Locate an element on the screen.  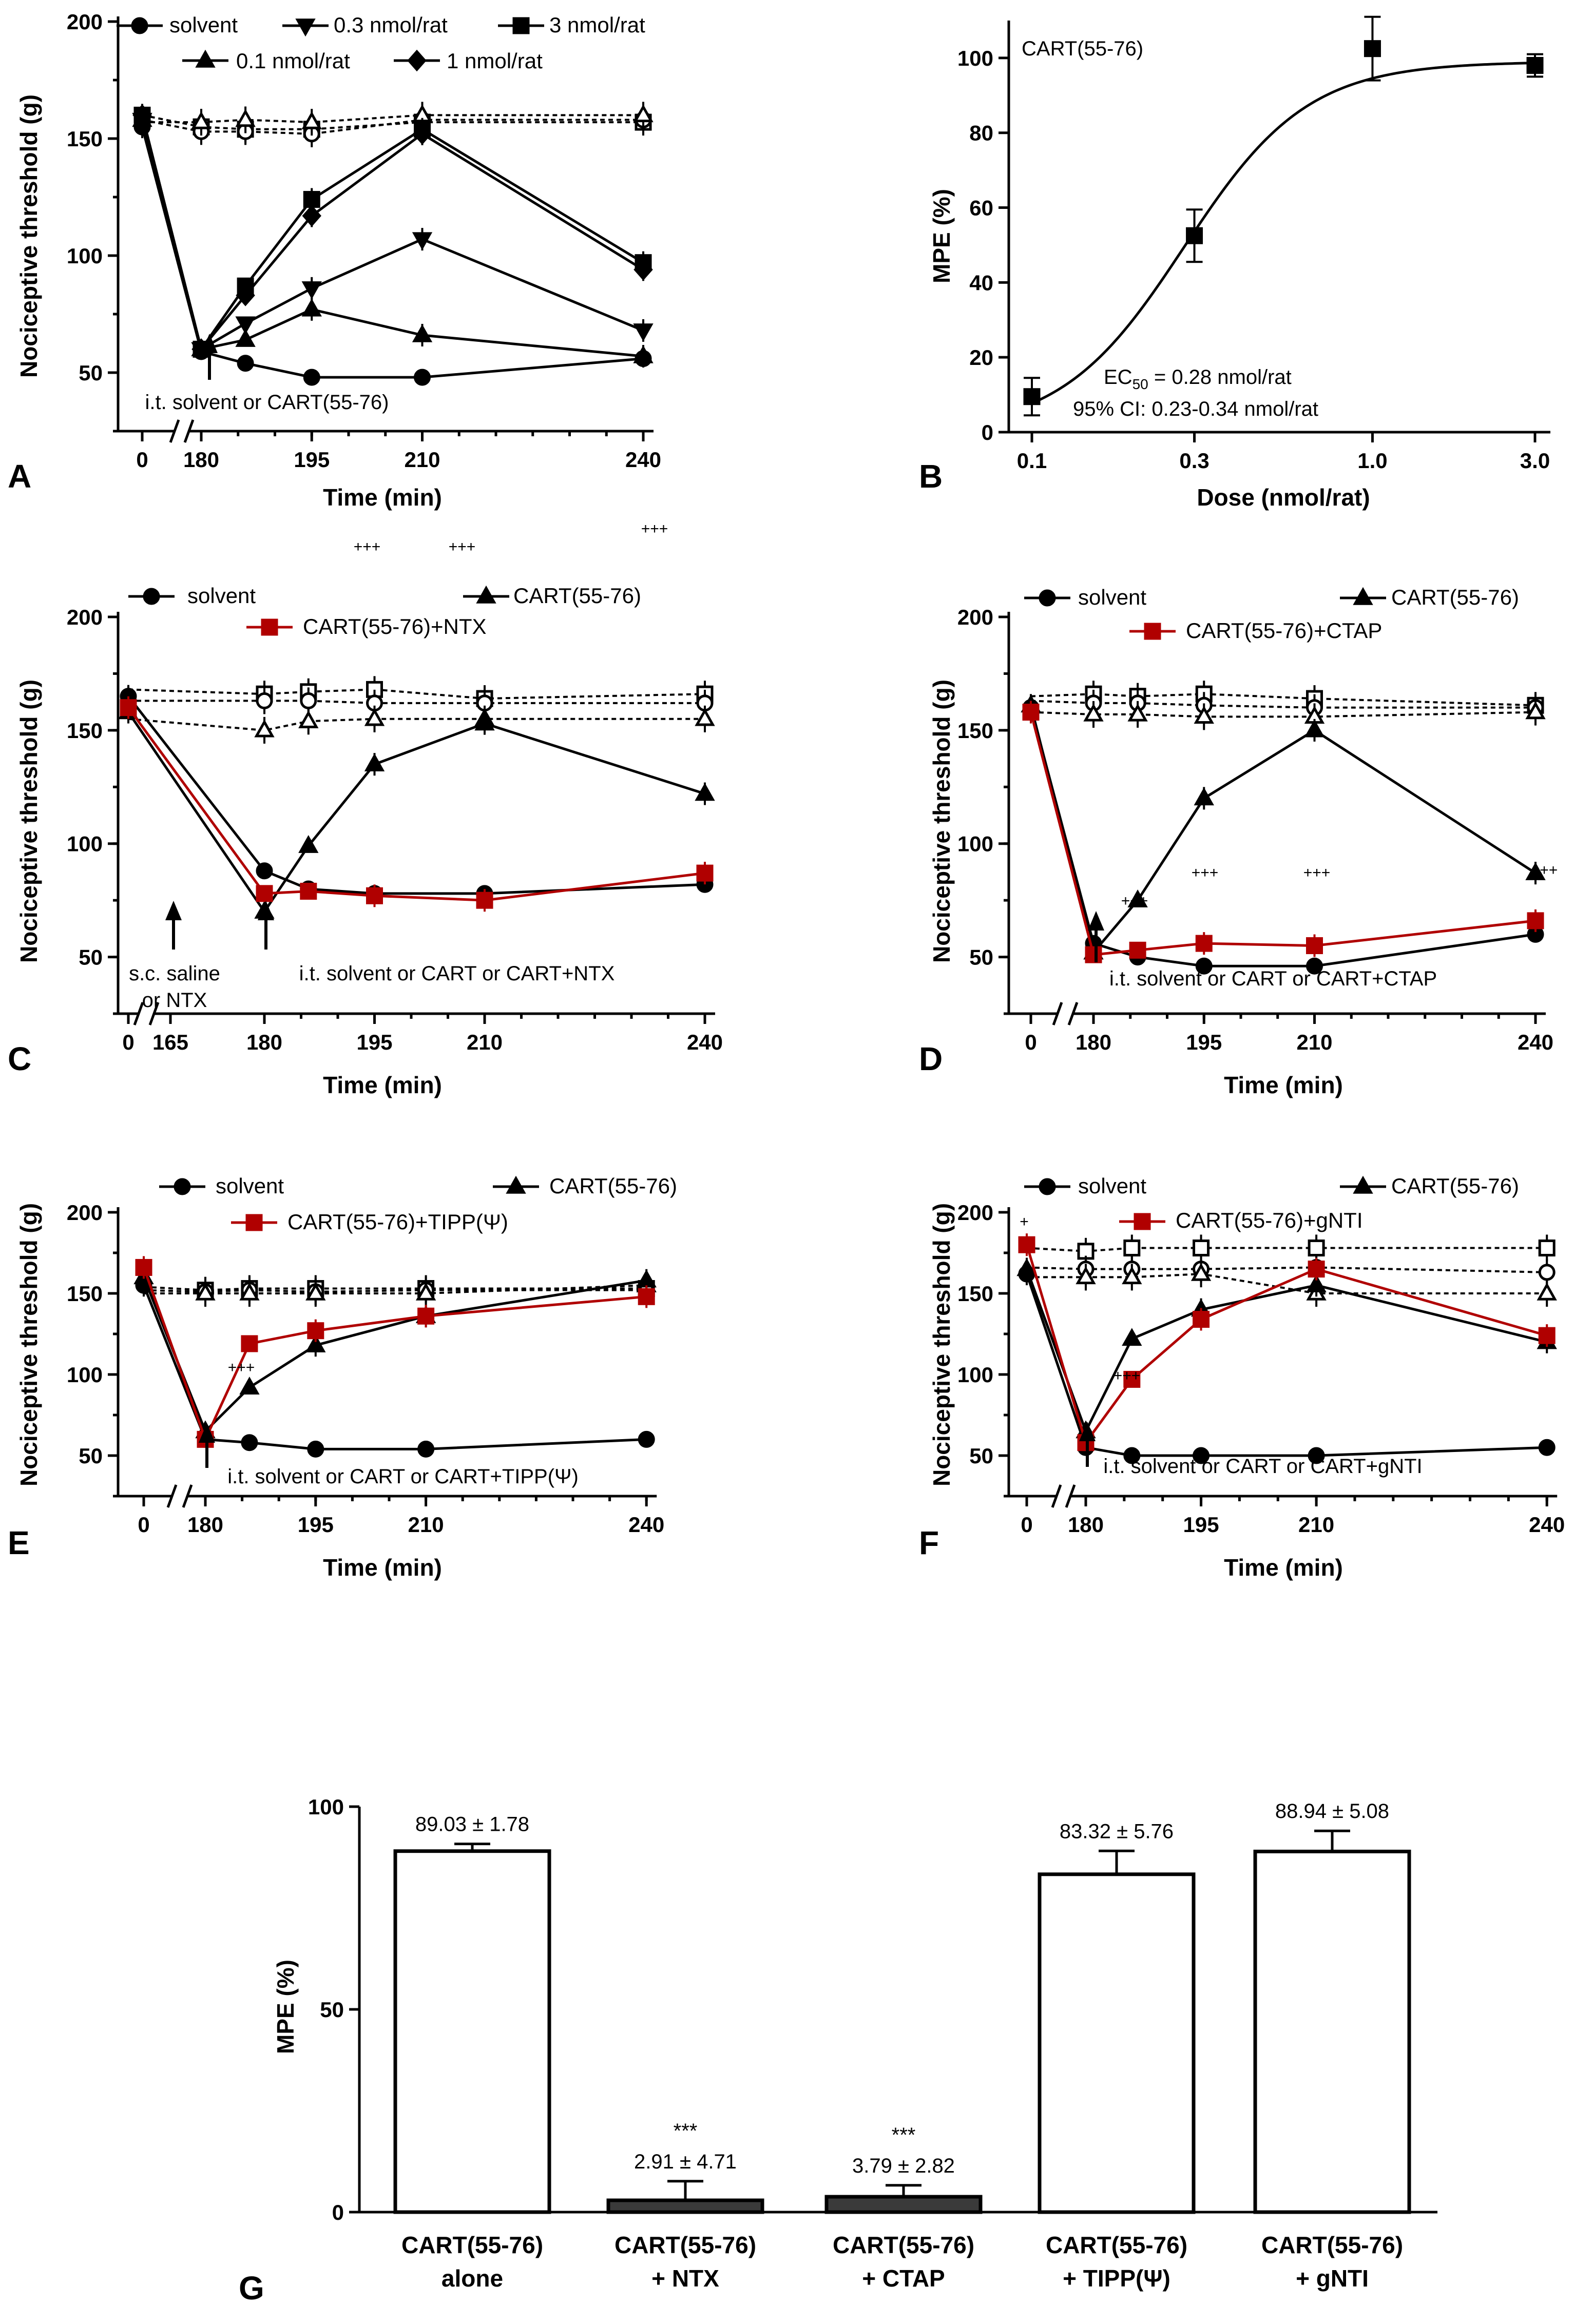
panel-d-sig-1: +++ is located at coordinates (1205, 872).